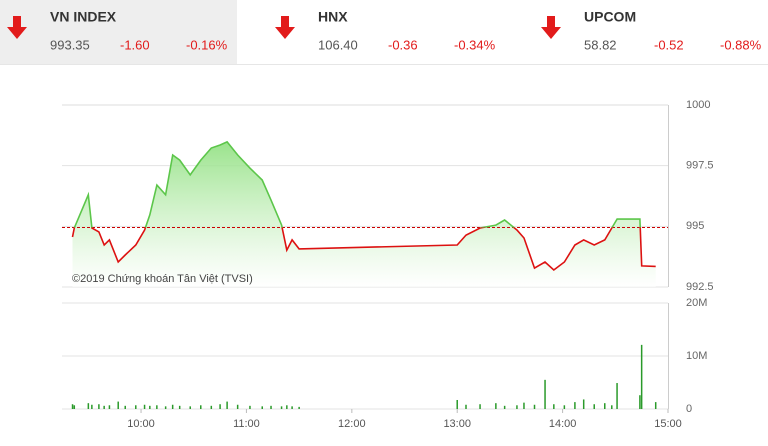  I want to click on x-tick-label: 14:00, so click(563, 424).